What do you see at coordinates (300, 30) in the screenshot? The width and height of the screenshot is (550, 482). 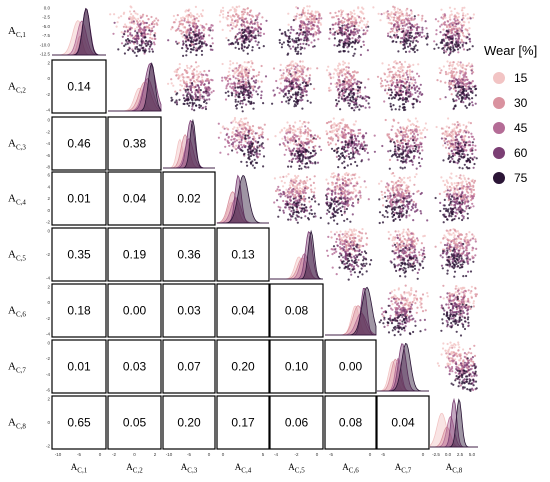 I see `scatter-cell` at bounding box center [300, 30].